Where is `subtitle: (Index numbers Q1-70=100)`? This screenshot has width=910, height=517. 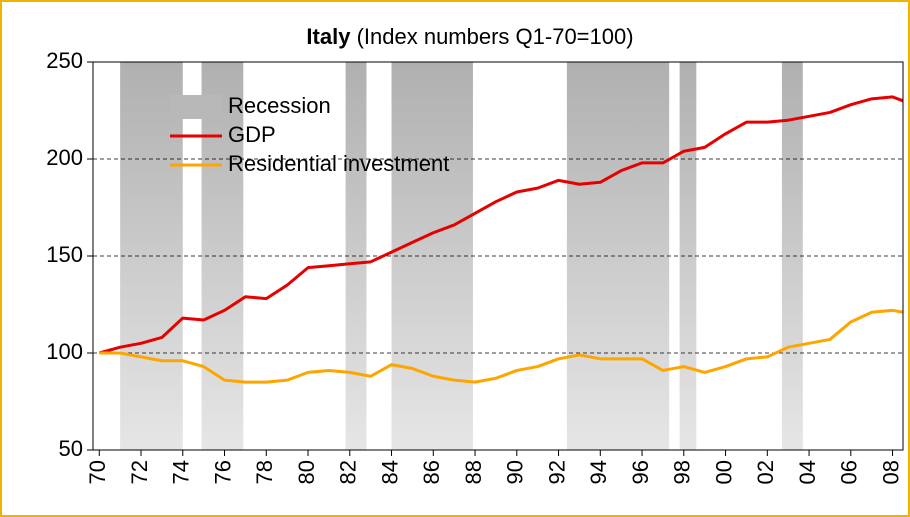 subtitle: (Index numbers Q1-70=100) is located at coordinates (495, 36).